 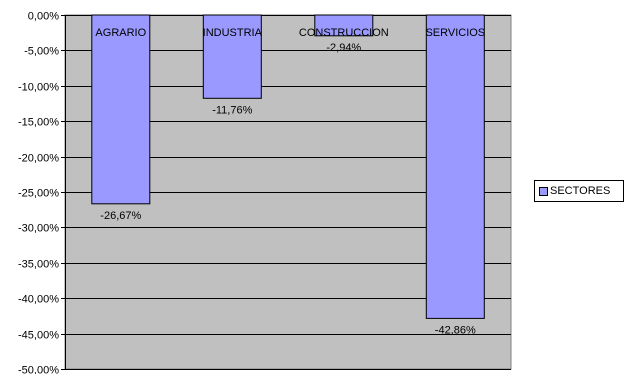 What do you see at coordinates (120, 216) in the screenshot?
I see `data-label: -26,67%` at bounding box center [120, 216].